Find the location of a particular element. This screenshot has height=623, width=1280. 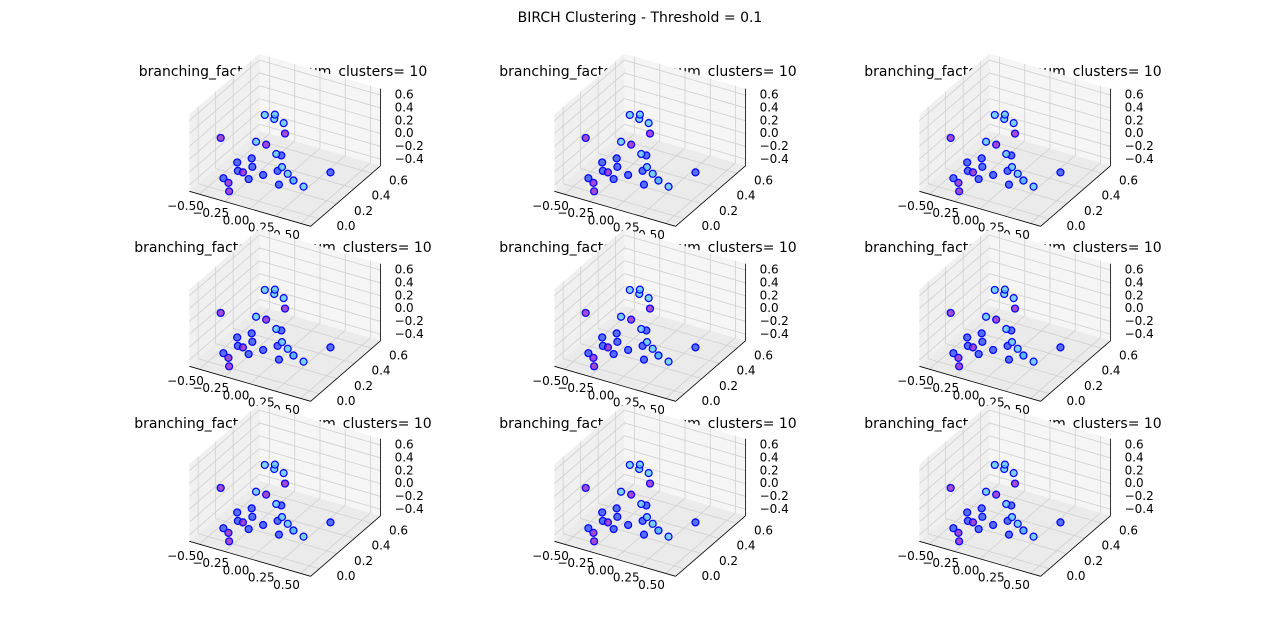

z-tick-label: 0.4 is located at coordinates (769, 457).